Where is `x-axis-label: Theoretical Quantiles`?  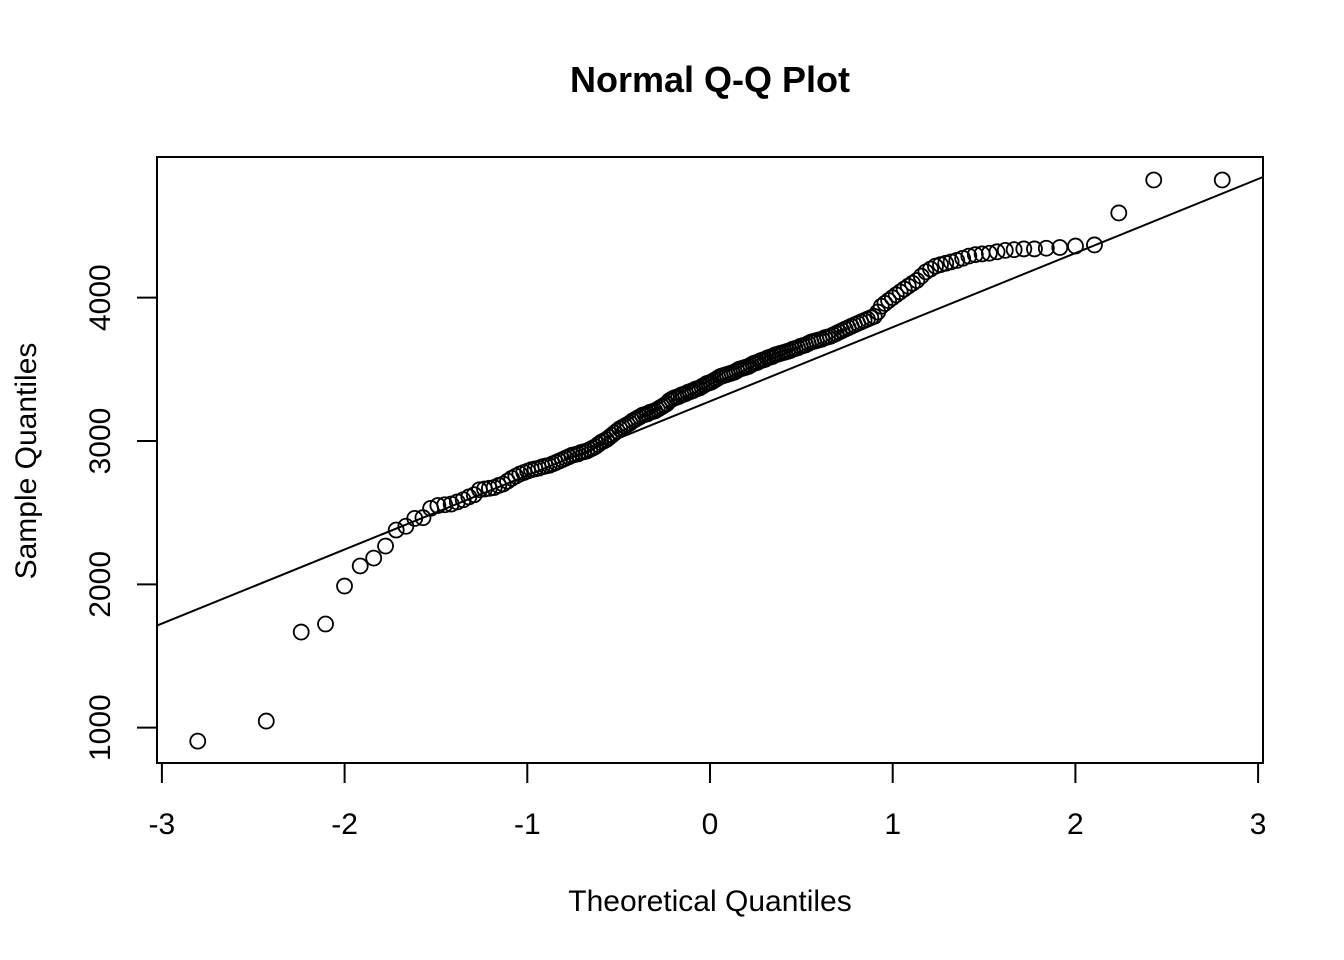 x-axis-label: Theoretical Quantiles is located at coordinates (709, 901).